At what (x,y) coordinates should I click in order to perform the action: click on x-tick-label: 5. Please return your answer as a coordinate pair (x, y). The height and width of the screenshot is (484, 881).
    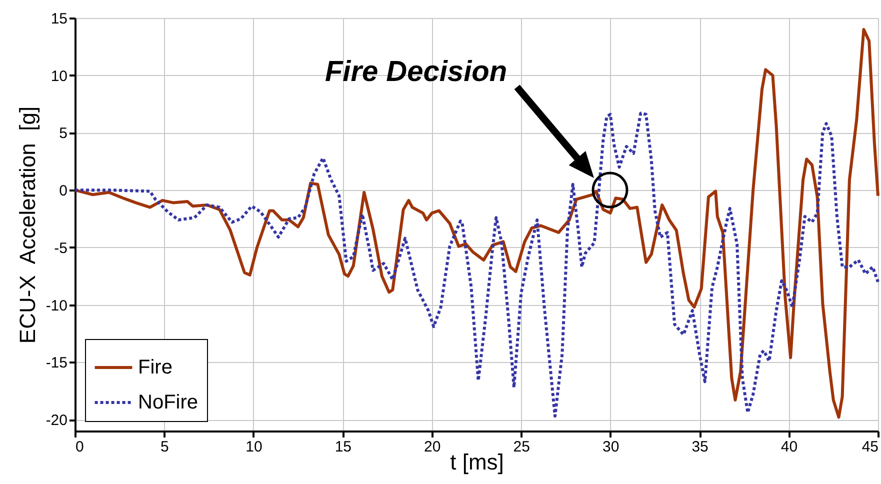
    Looking at the image, I should click on (164, 447).